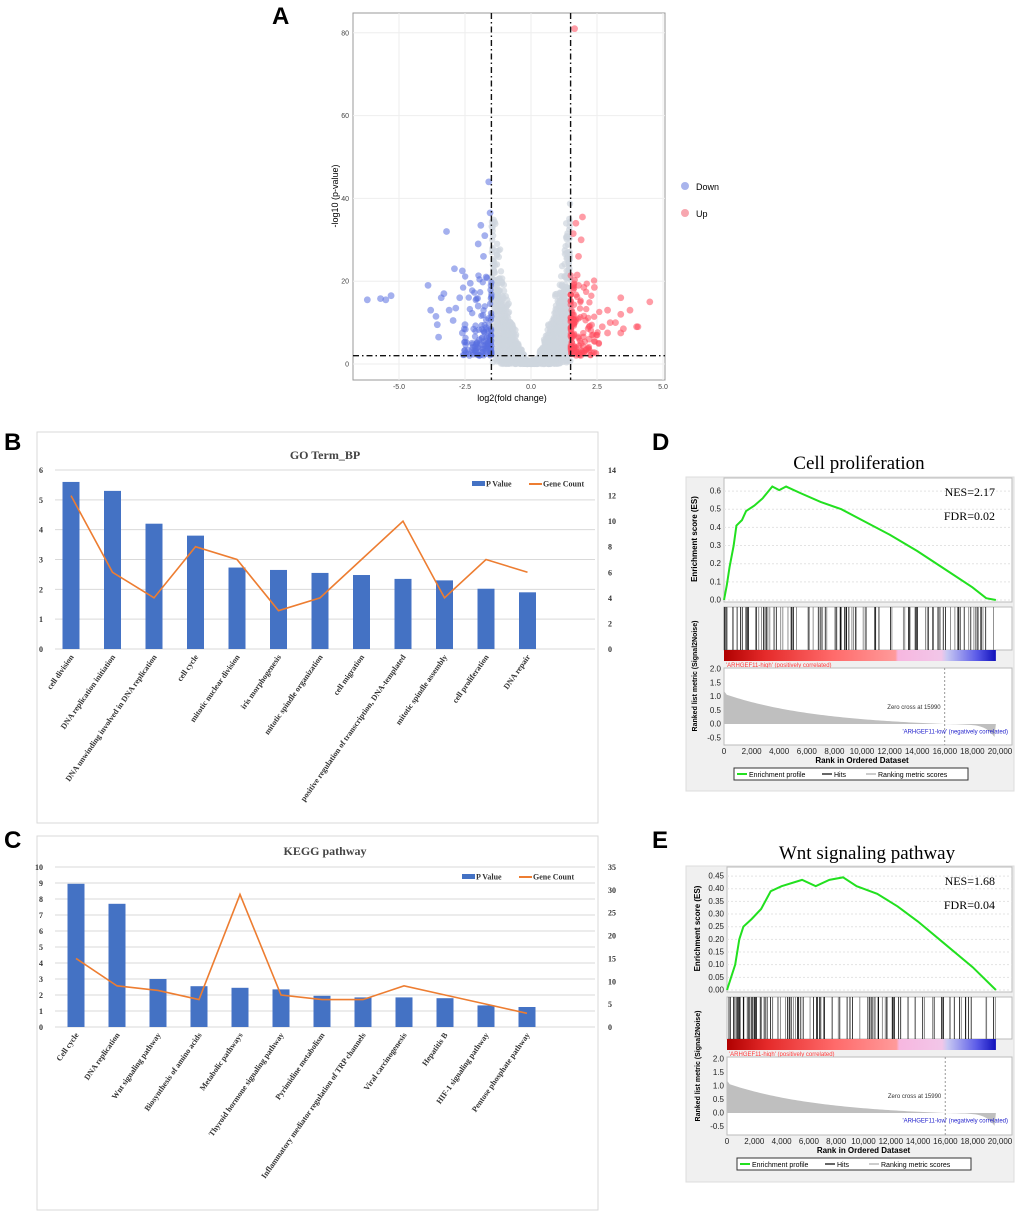  Describe the element at coordinates (916, 1165) in the screenshot. I see `legend-metric-label: Ranking metric scores` at that location.